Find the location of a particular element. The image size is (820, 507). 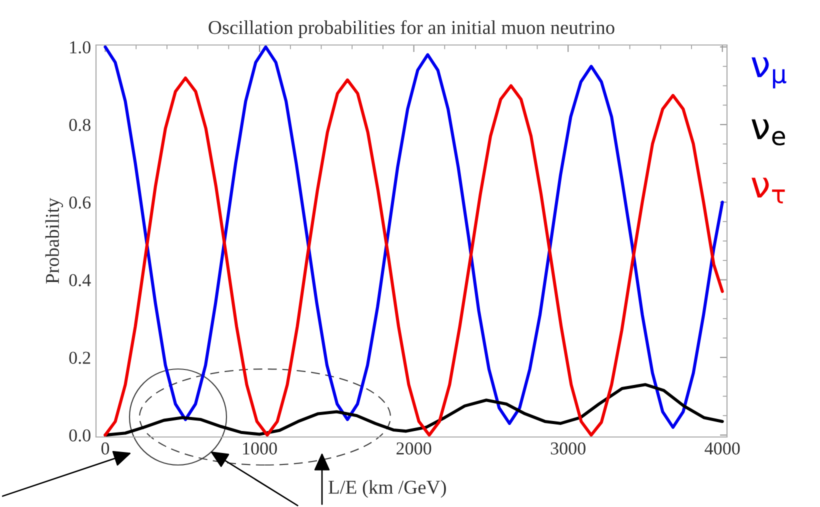

y-tick-label: 0.4 is located at coordinates (80, 280).